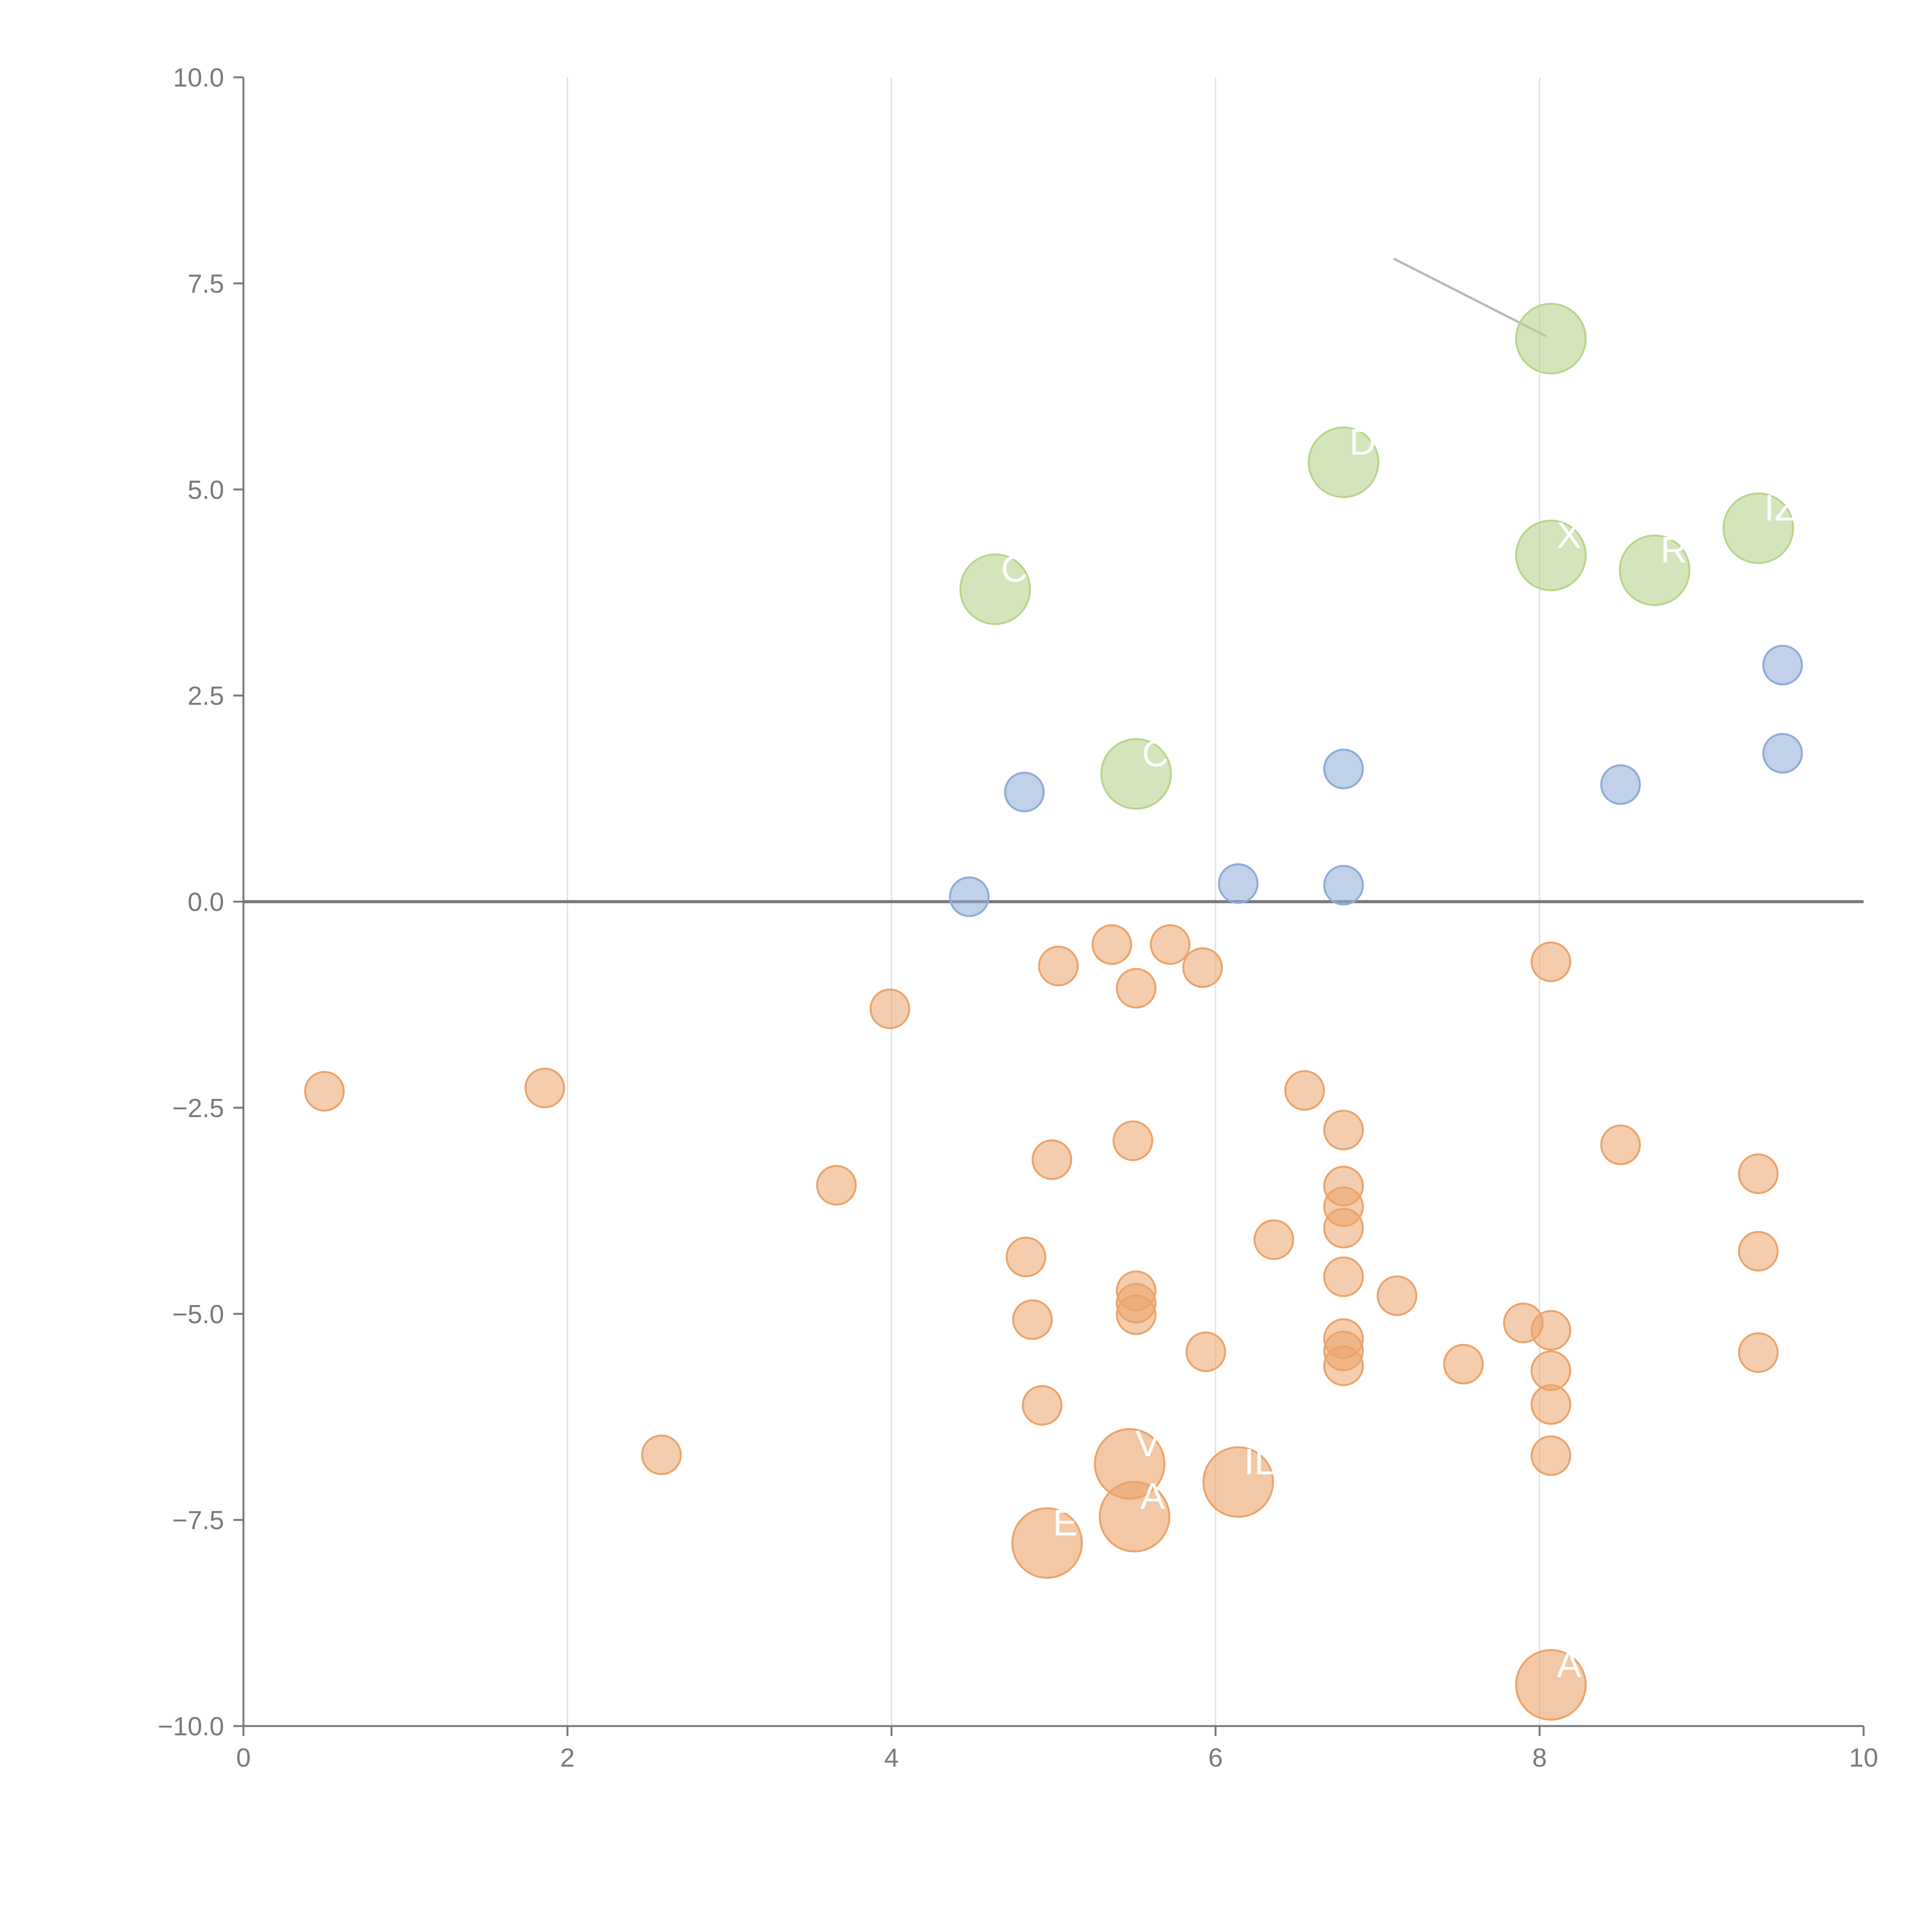 The width and height of the screenshot is (1932, 1932). I want to click on y-tick-label: −2.5, so click(198, 1108).